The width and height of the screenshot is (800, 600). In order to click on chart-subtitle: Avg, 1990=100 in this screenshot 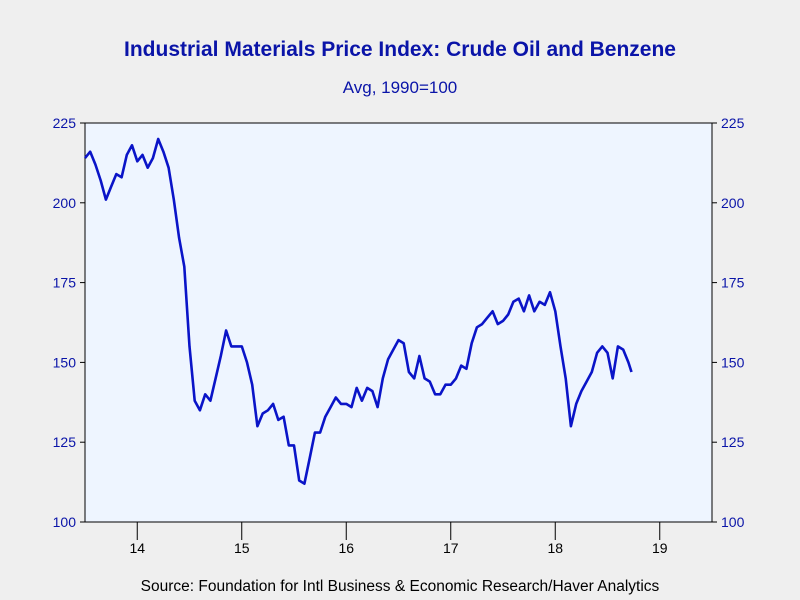, I will do `click(400, 87)`.